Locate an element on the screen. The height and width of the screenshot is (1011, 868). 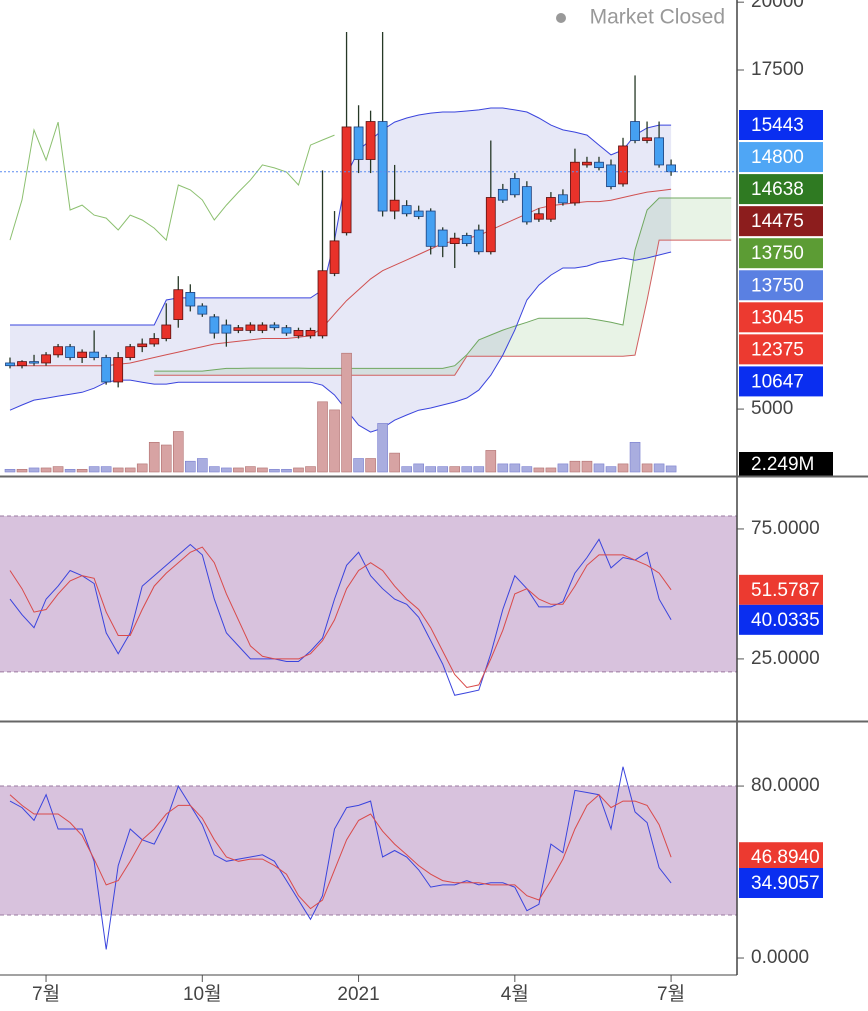
price-badge-label: 15443 is located at coordinates (777, 125).